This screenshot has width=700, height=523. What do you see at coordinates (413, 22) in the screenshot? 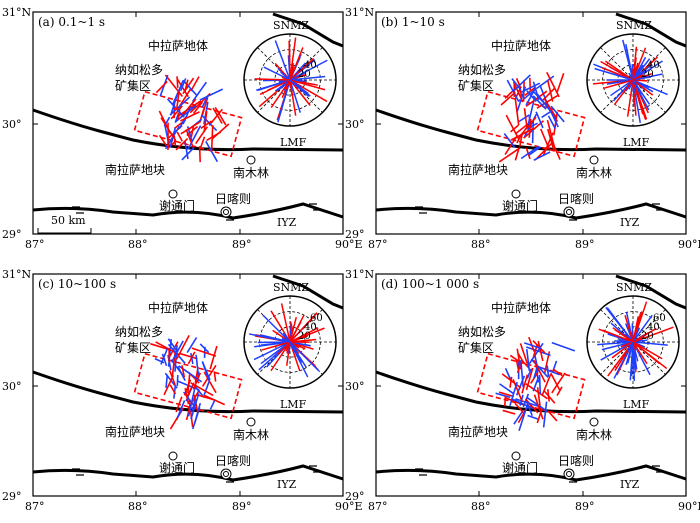
I see `panel-label: (b) 1~10 s` at bounding box center [413, 22].